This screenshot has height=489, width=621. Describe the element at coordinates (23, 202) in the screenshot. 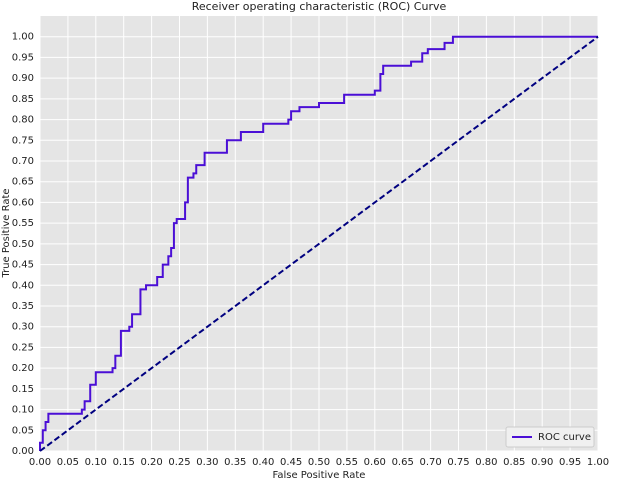

I see `y-tick-label: 0.60` at that location.